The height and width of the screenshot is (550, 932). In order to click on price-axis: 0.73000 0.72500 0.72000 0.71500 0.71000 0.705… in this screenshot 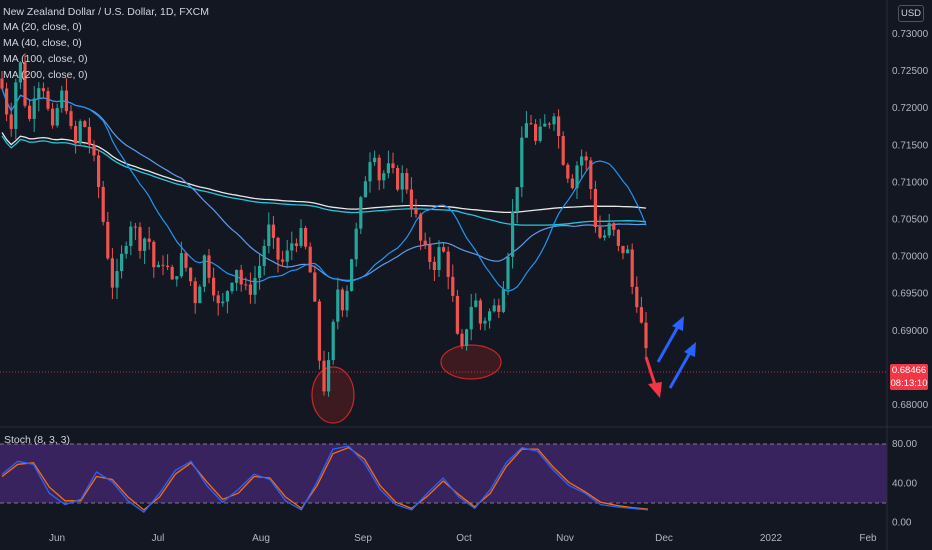, I will do `click(910, 220)`.